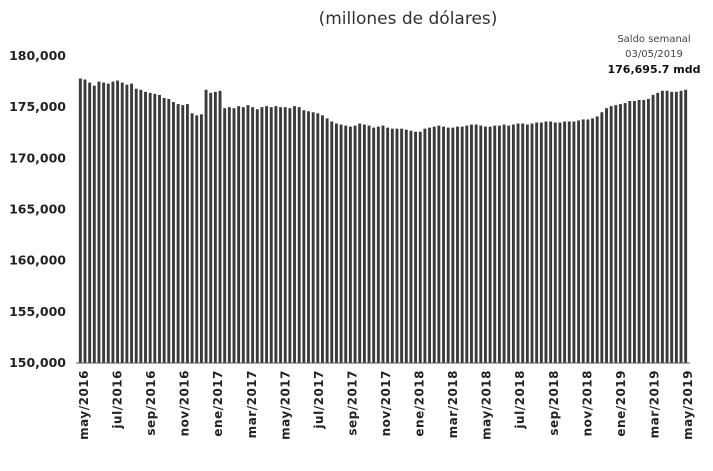  Describe the element at coordinates (37, 106) in the screenshot. I see `y-tick-label: 175,000` at that location.